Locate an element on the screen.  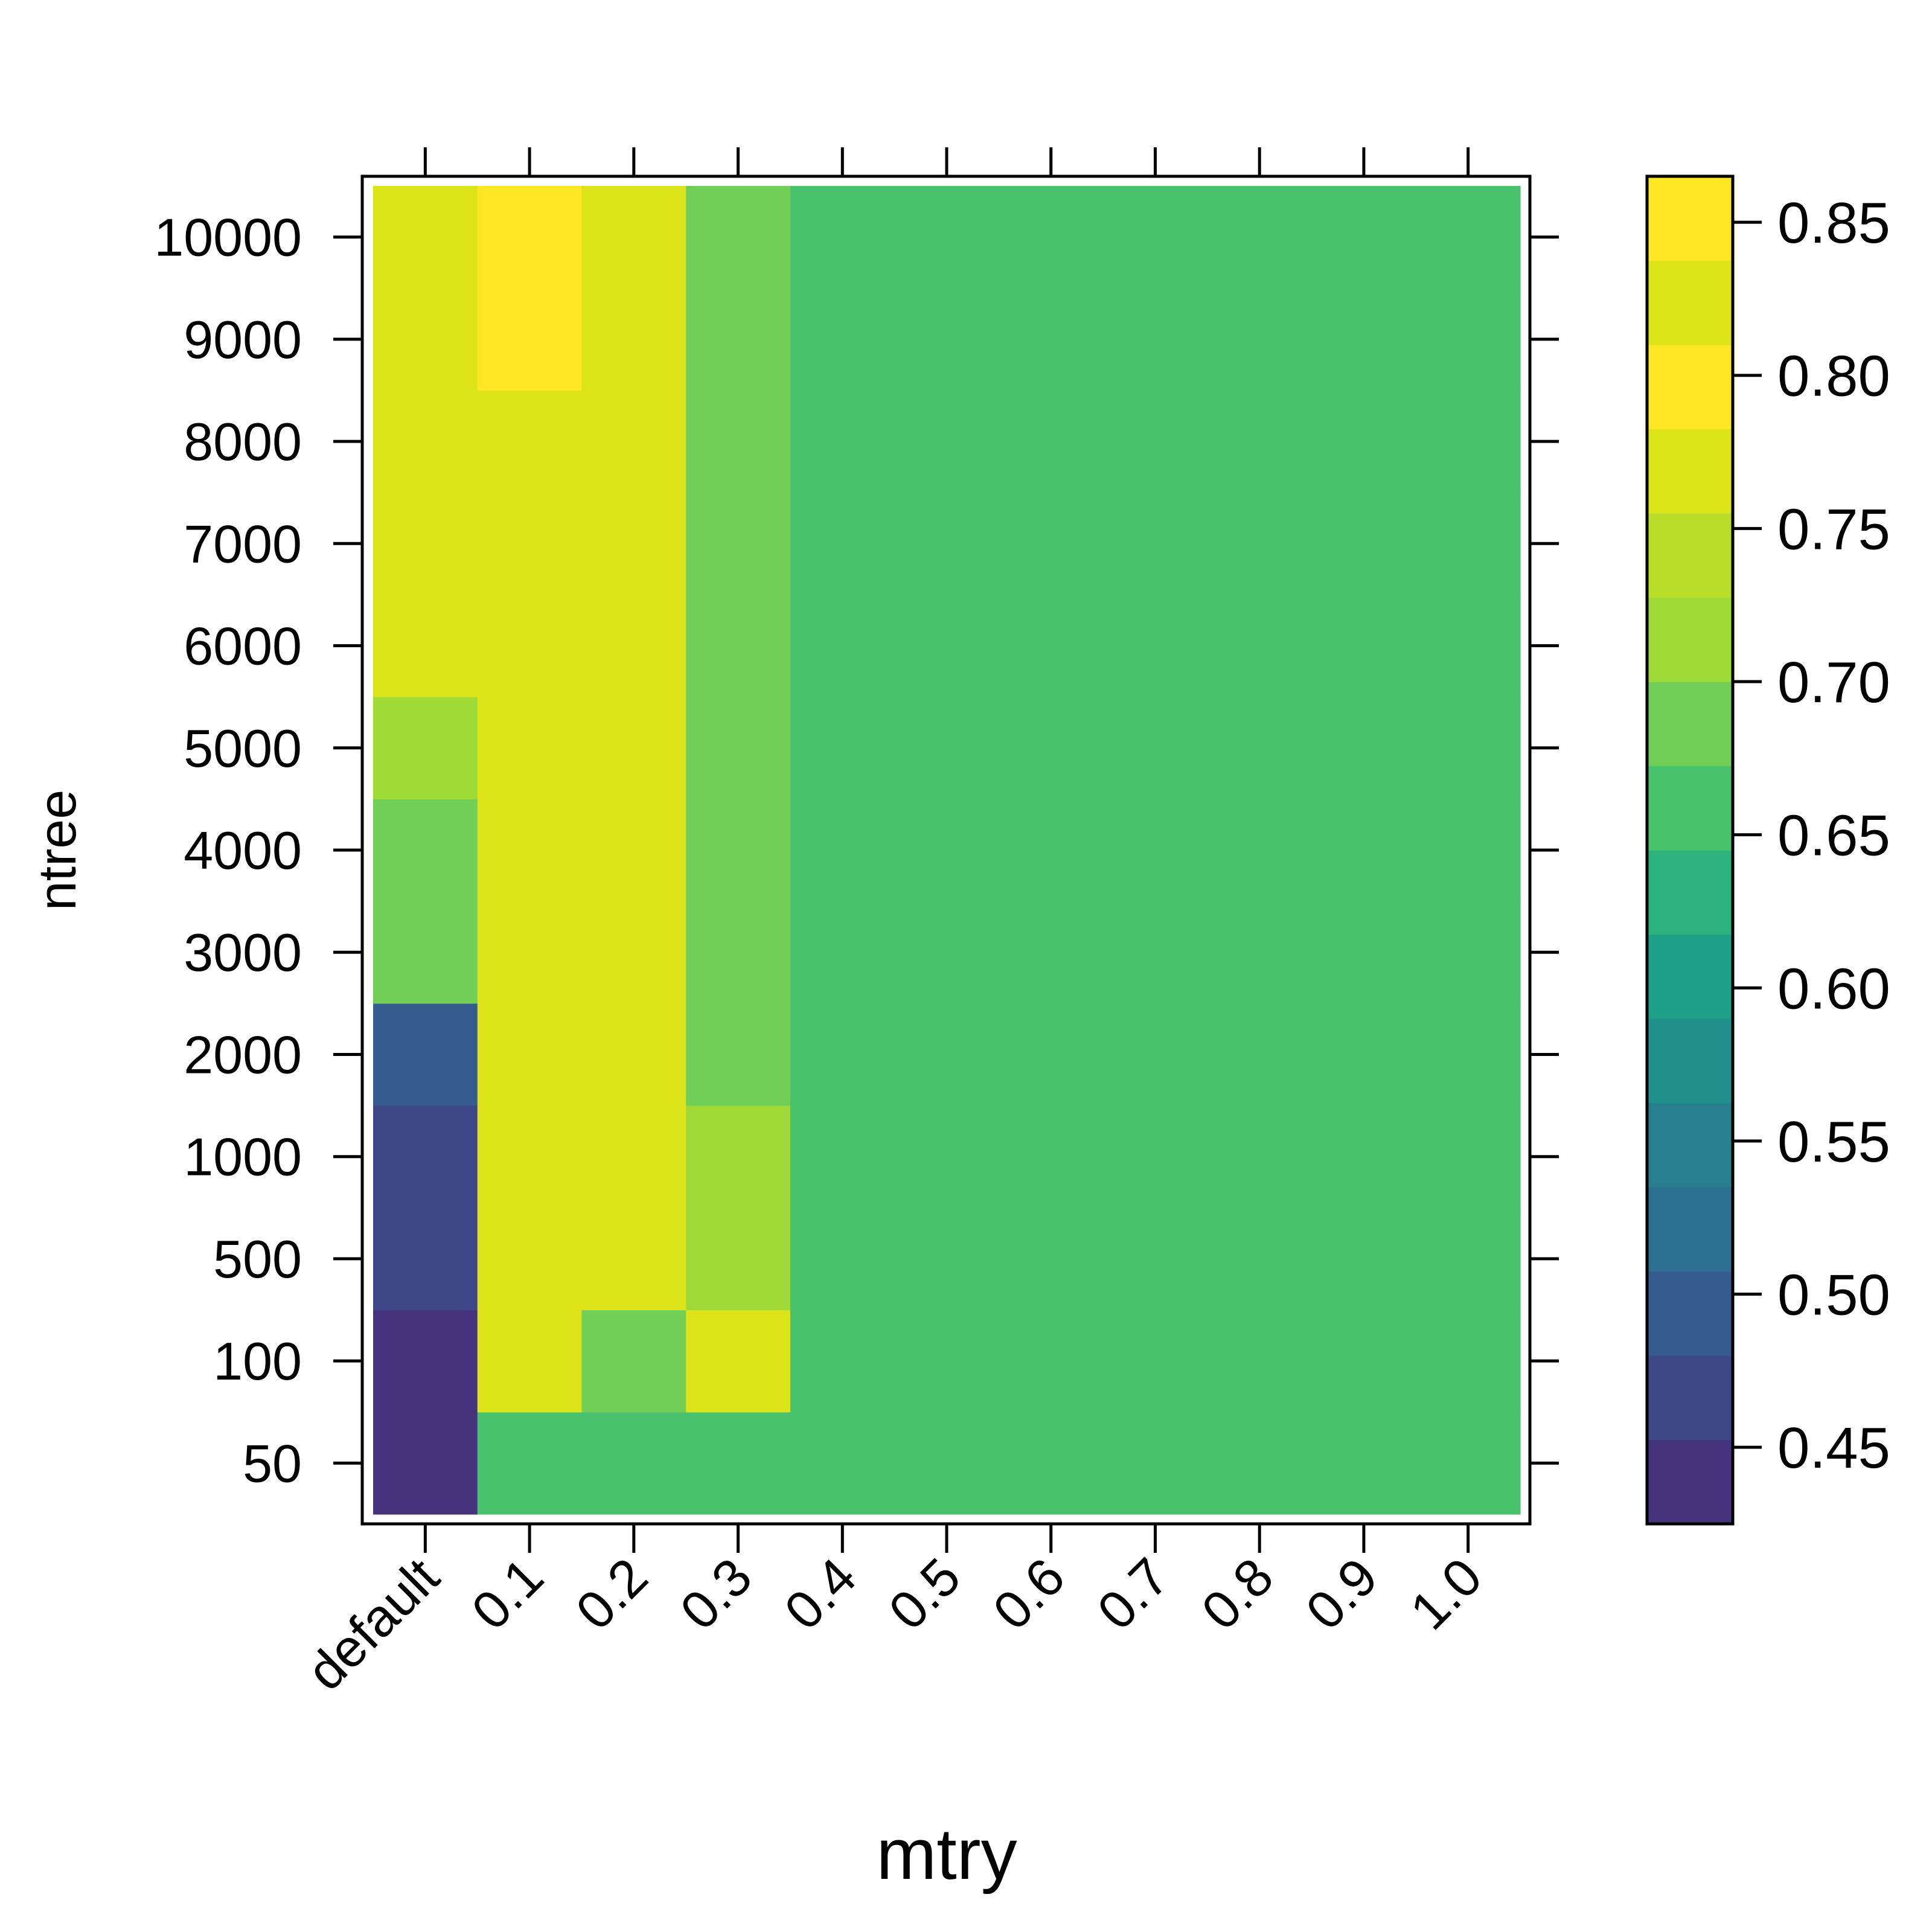
y-tick-label: 1000 is located at coordinates (243, 1157).